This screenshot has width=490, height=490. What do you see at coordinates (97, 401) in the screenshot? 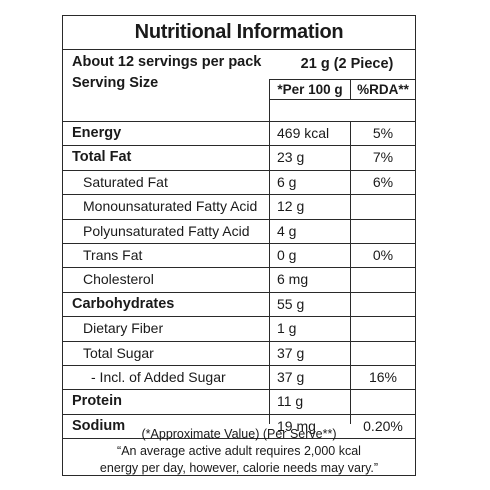
I see `nutrient-name: Protein` at bounding box center [97, 401].